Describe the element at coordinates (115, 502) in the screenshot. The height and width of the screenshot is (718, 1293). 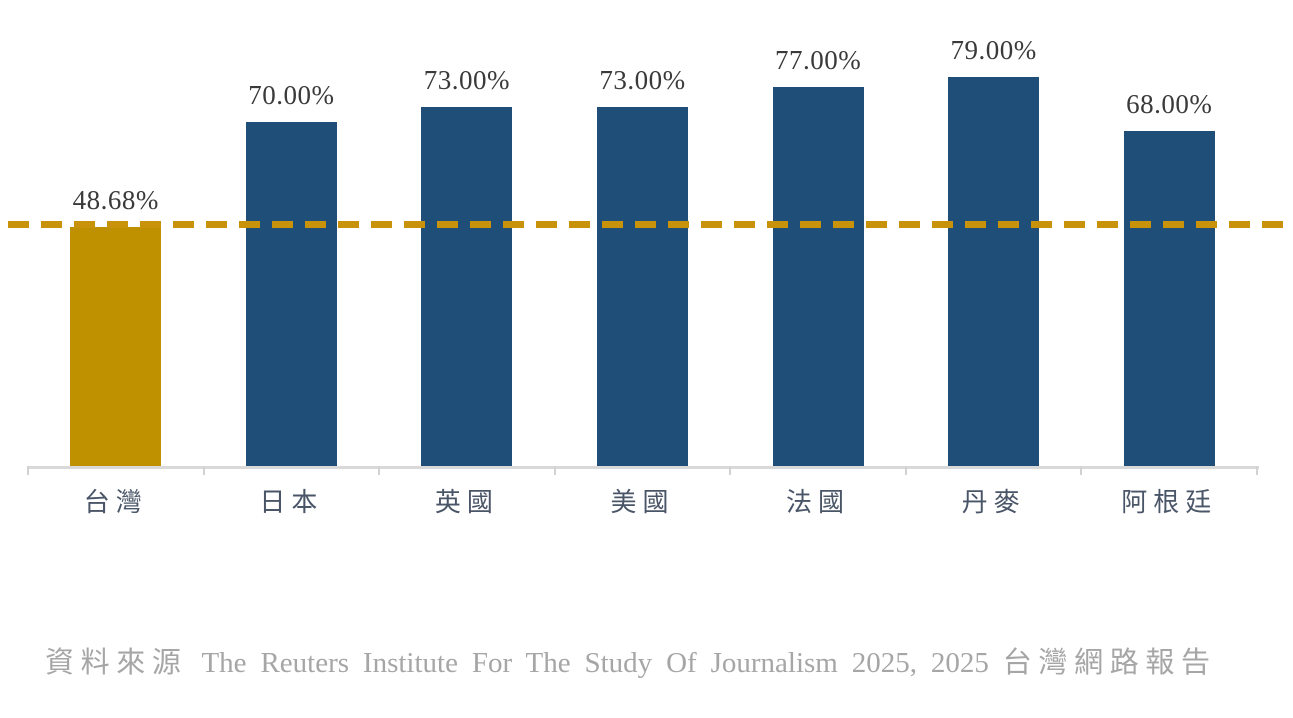
I see `x-axis-label: 台灣` at that location.